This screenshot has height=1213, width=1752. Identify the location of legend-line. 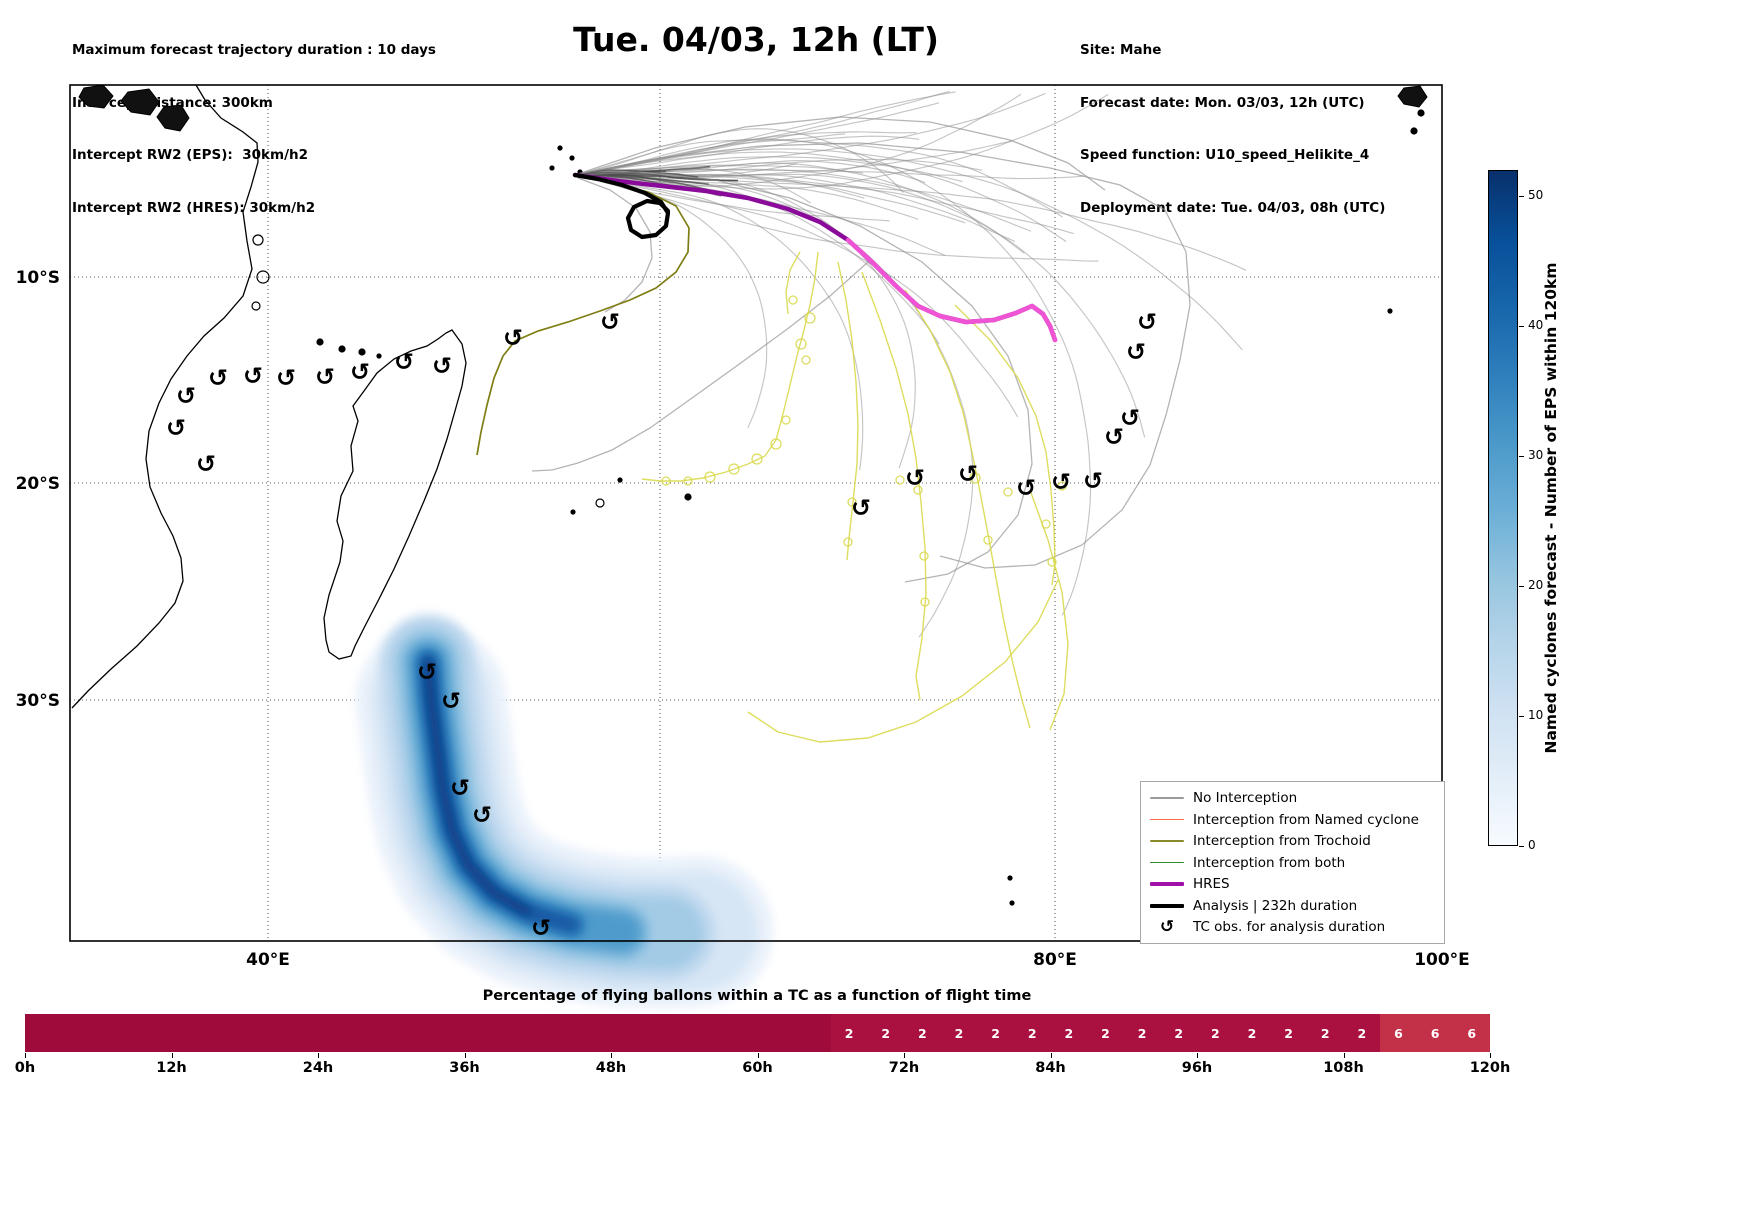
(1167, 841).